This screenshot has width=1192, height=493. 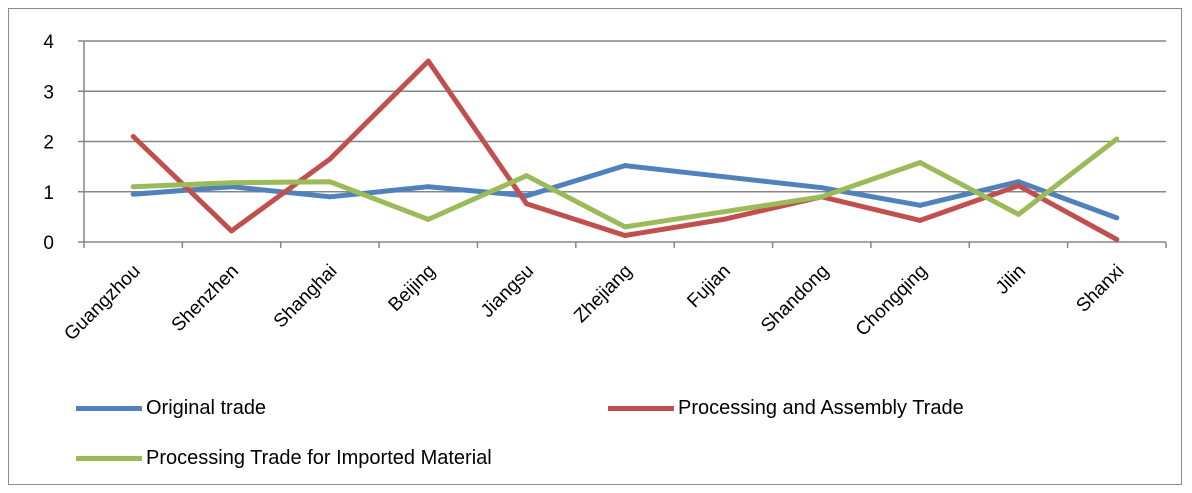 What do you see at coordinates (723, 212) in the screenshot?
I see `data-point-processing-trade-for-imported-material-fujian` at bounding box center [723, 212].